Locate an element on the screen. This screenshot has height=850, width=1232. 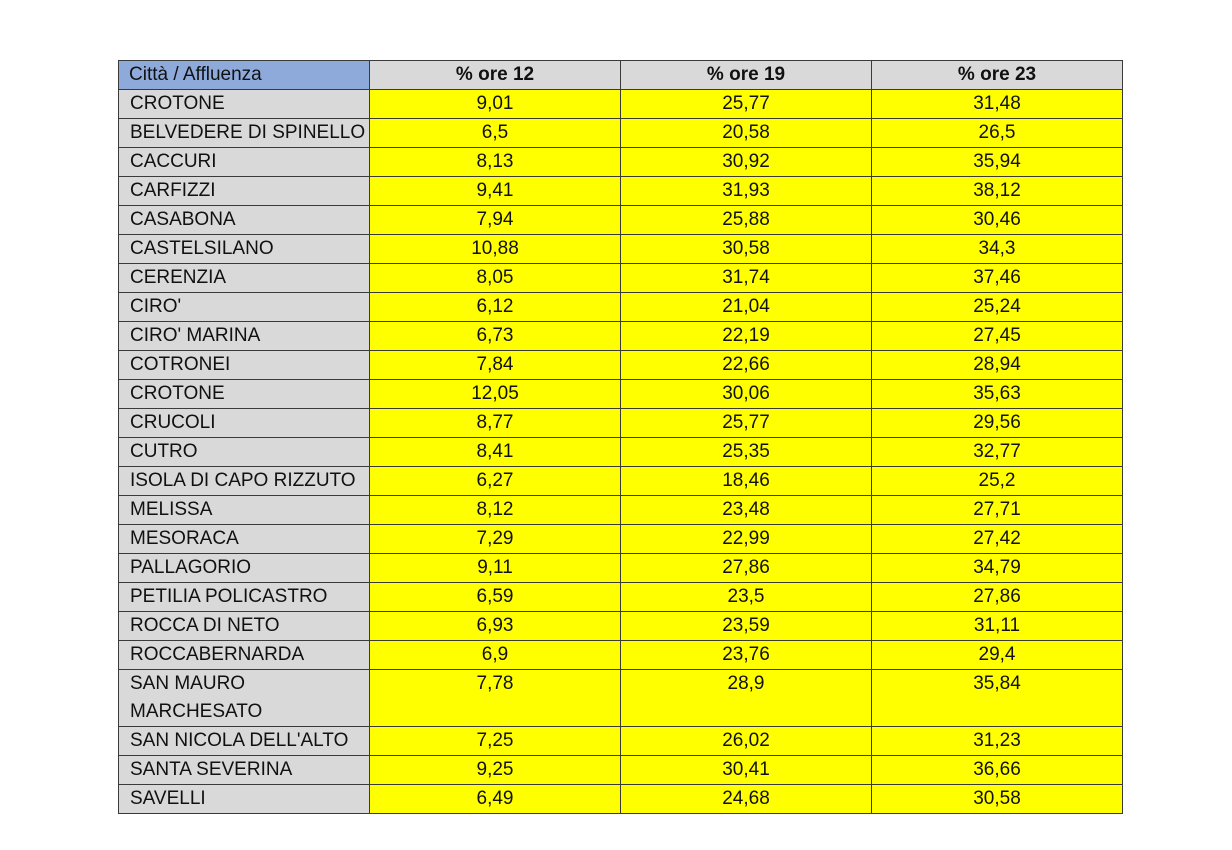
value-cell: 29,56 is located at coordinates (997, 423).